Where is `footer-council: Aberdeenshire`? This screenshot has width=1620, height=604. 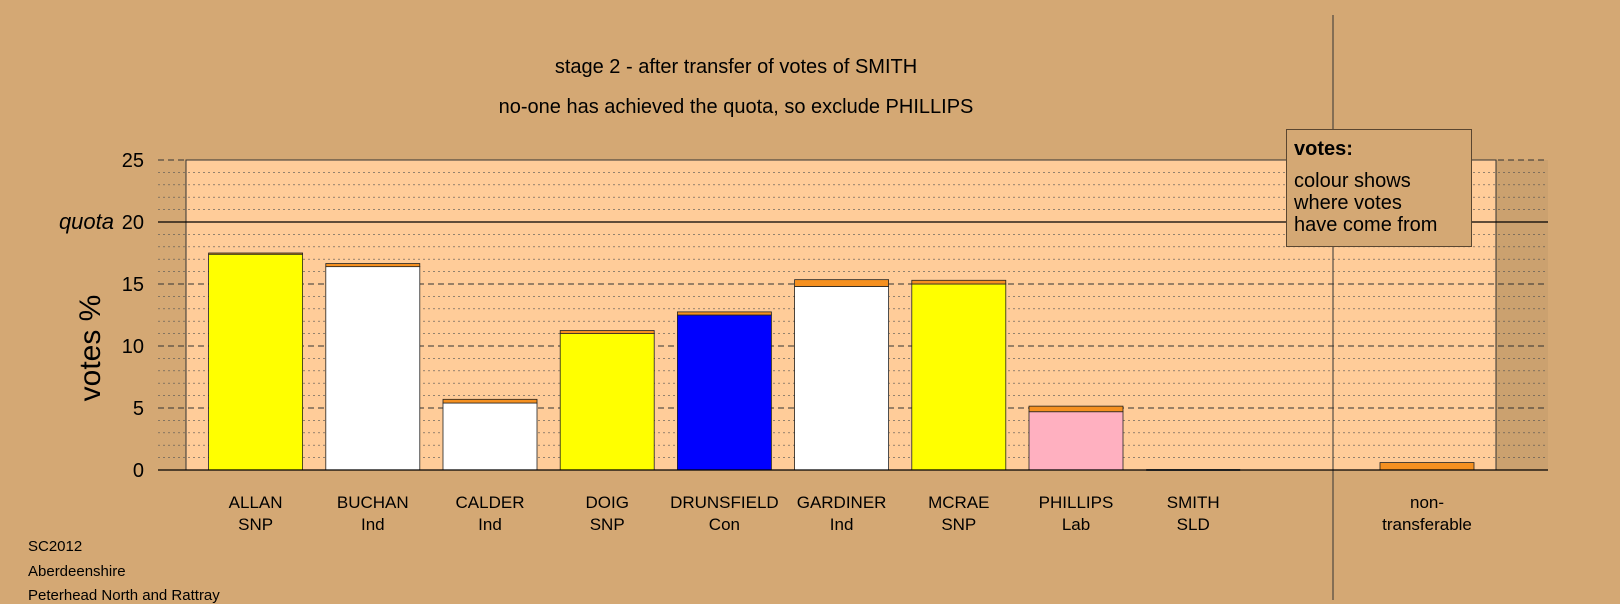 footer-council: Aberdeenshire is located at coordinates (77, 571).